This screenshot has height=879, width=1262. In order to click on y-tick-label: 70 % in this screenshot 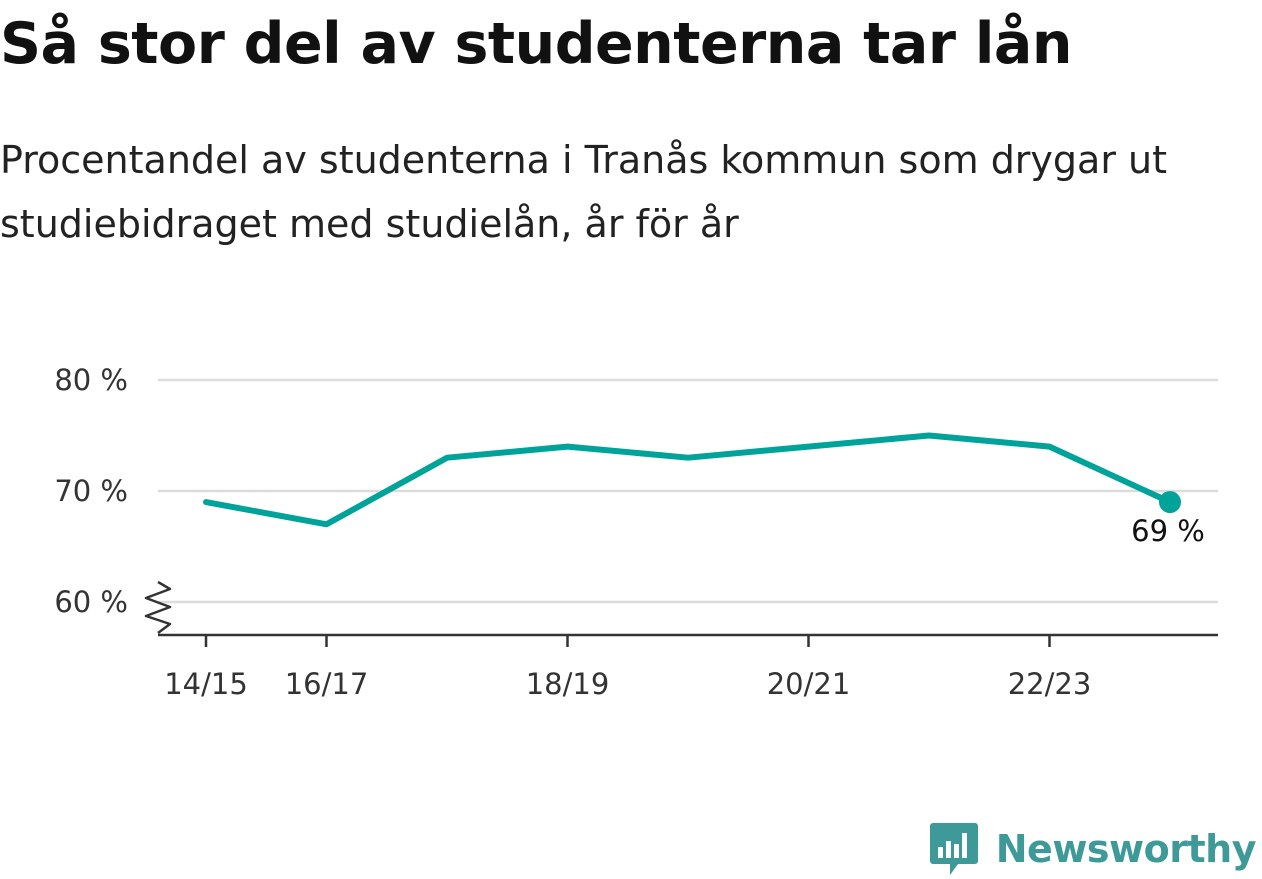, I will do `click(91, 491)`.